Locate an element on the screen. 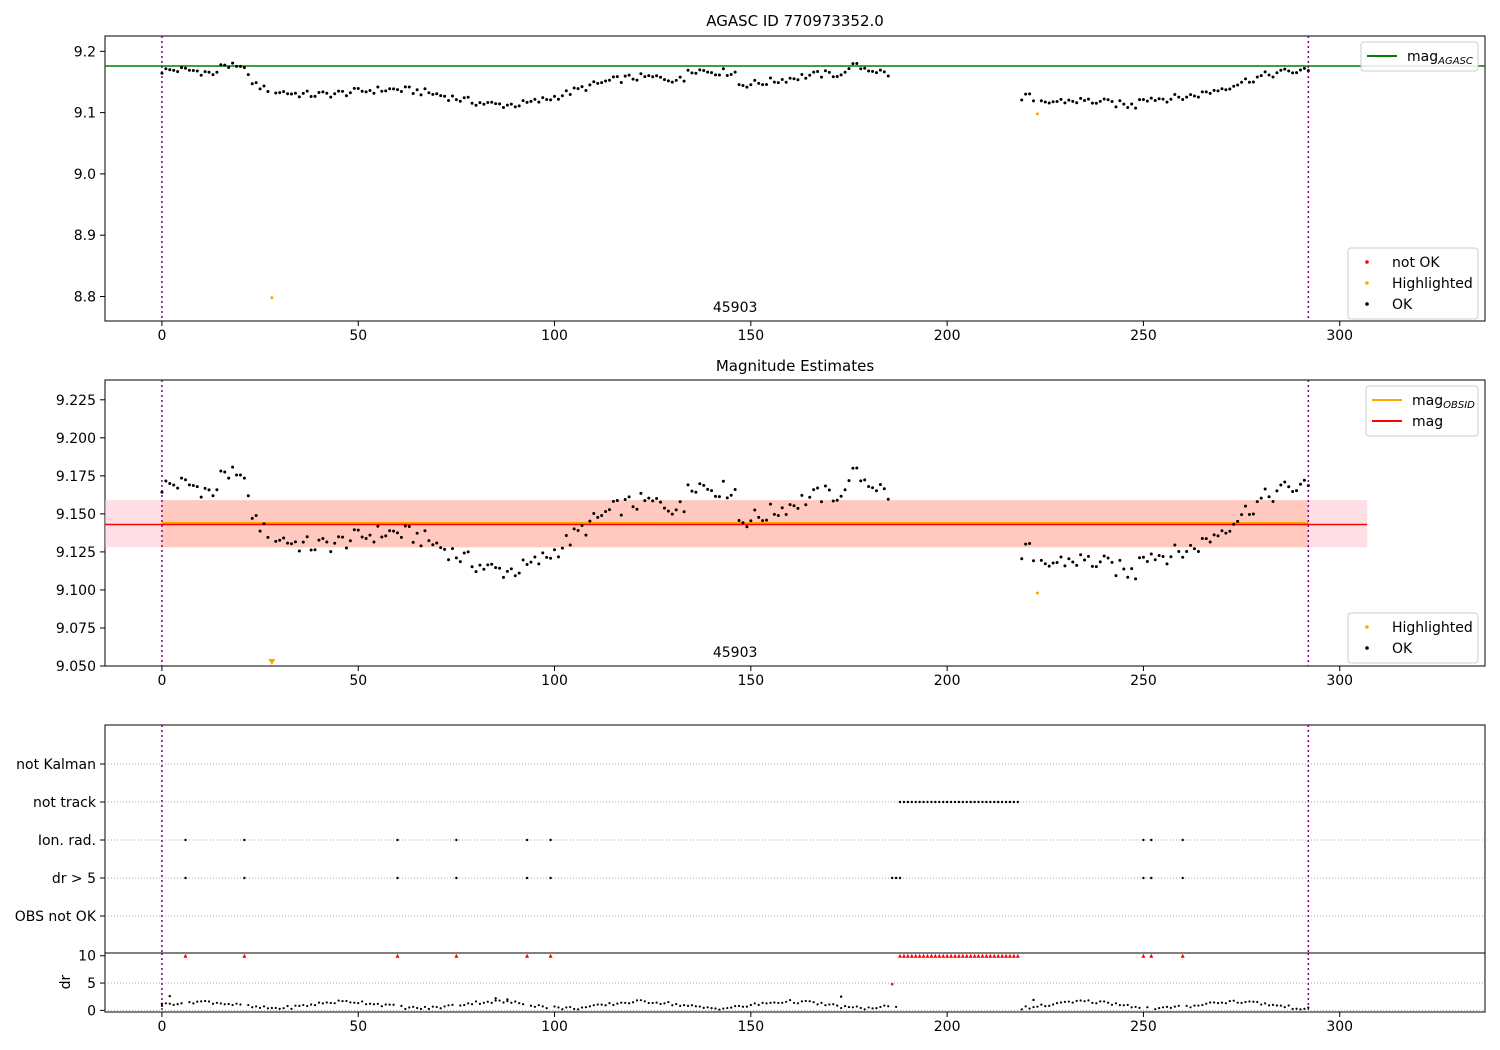  panel-estimates-xtick-label: 150 is located at coordinates (750, 681).